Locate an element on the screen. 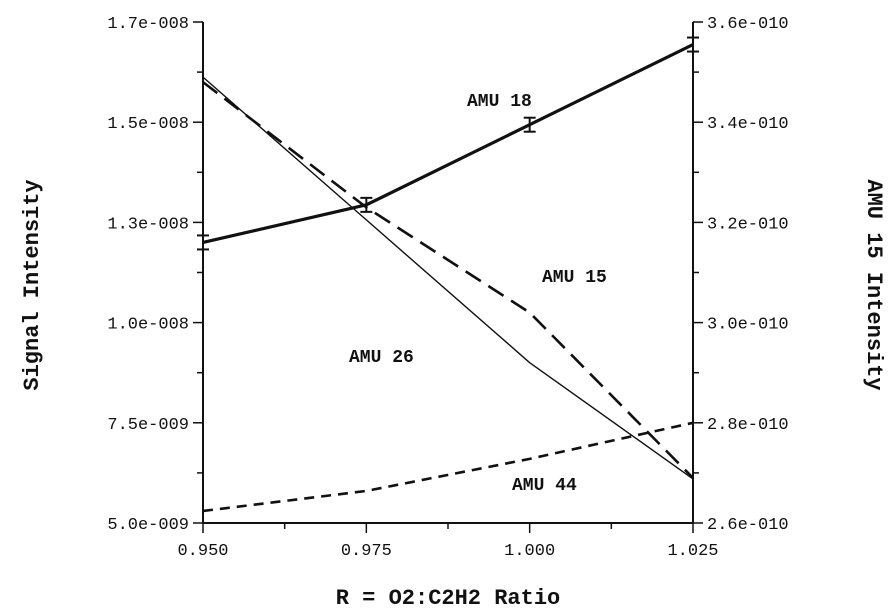 This screenshot has height=611, width=890. y-tick-label: 1.5e-008 is located at coordinates (148, 124).